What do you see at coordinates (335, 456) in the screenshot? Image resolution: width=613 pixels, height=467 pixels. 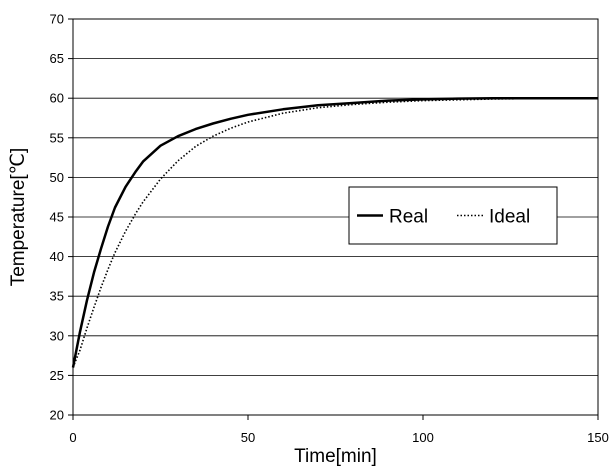 I see `x-axis-title: Time[min]` at bounding box center [335, 456].